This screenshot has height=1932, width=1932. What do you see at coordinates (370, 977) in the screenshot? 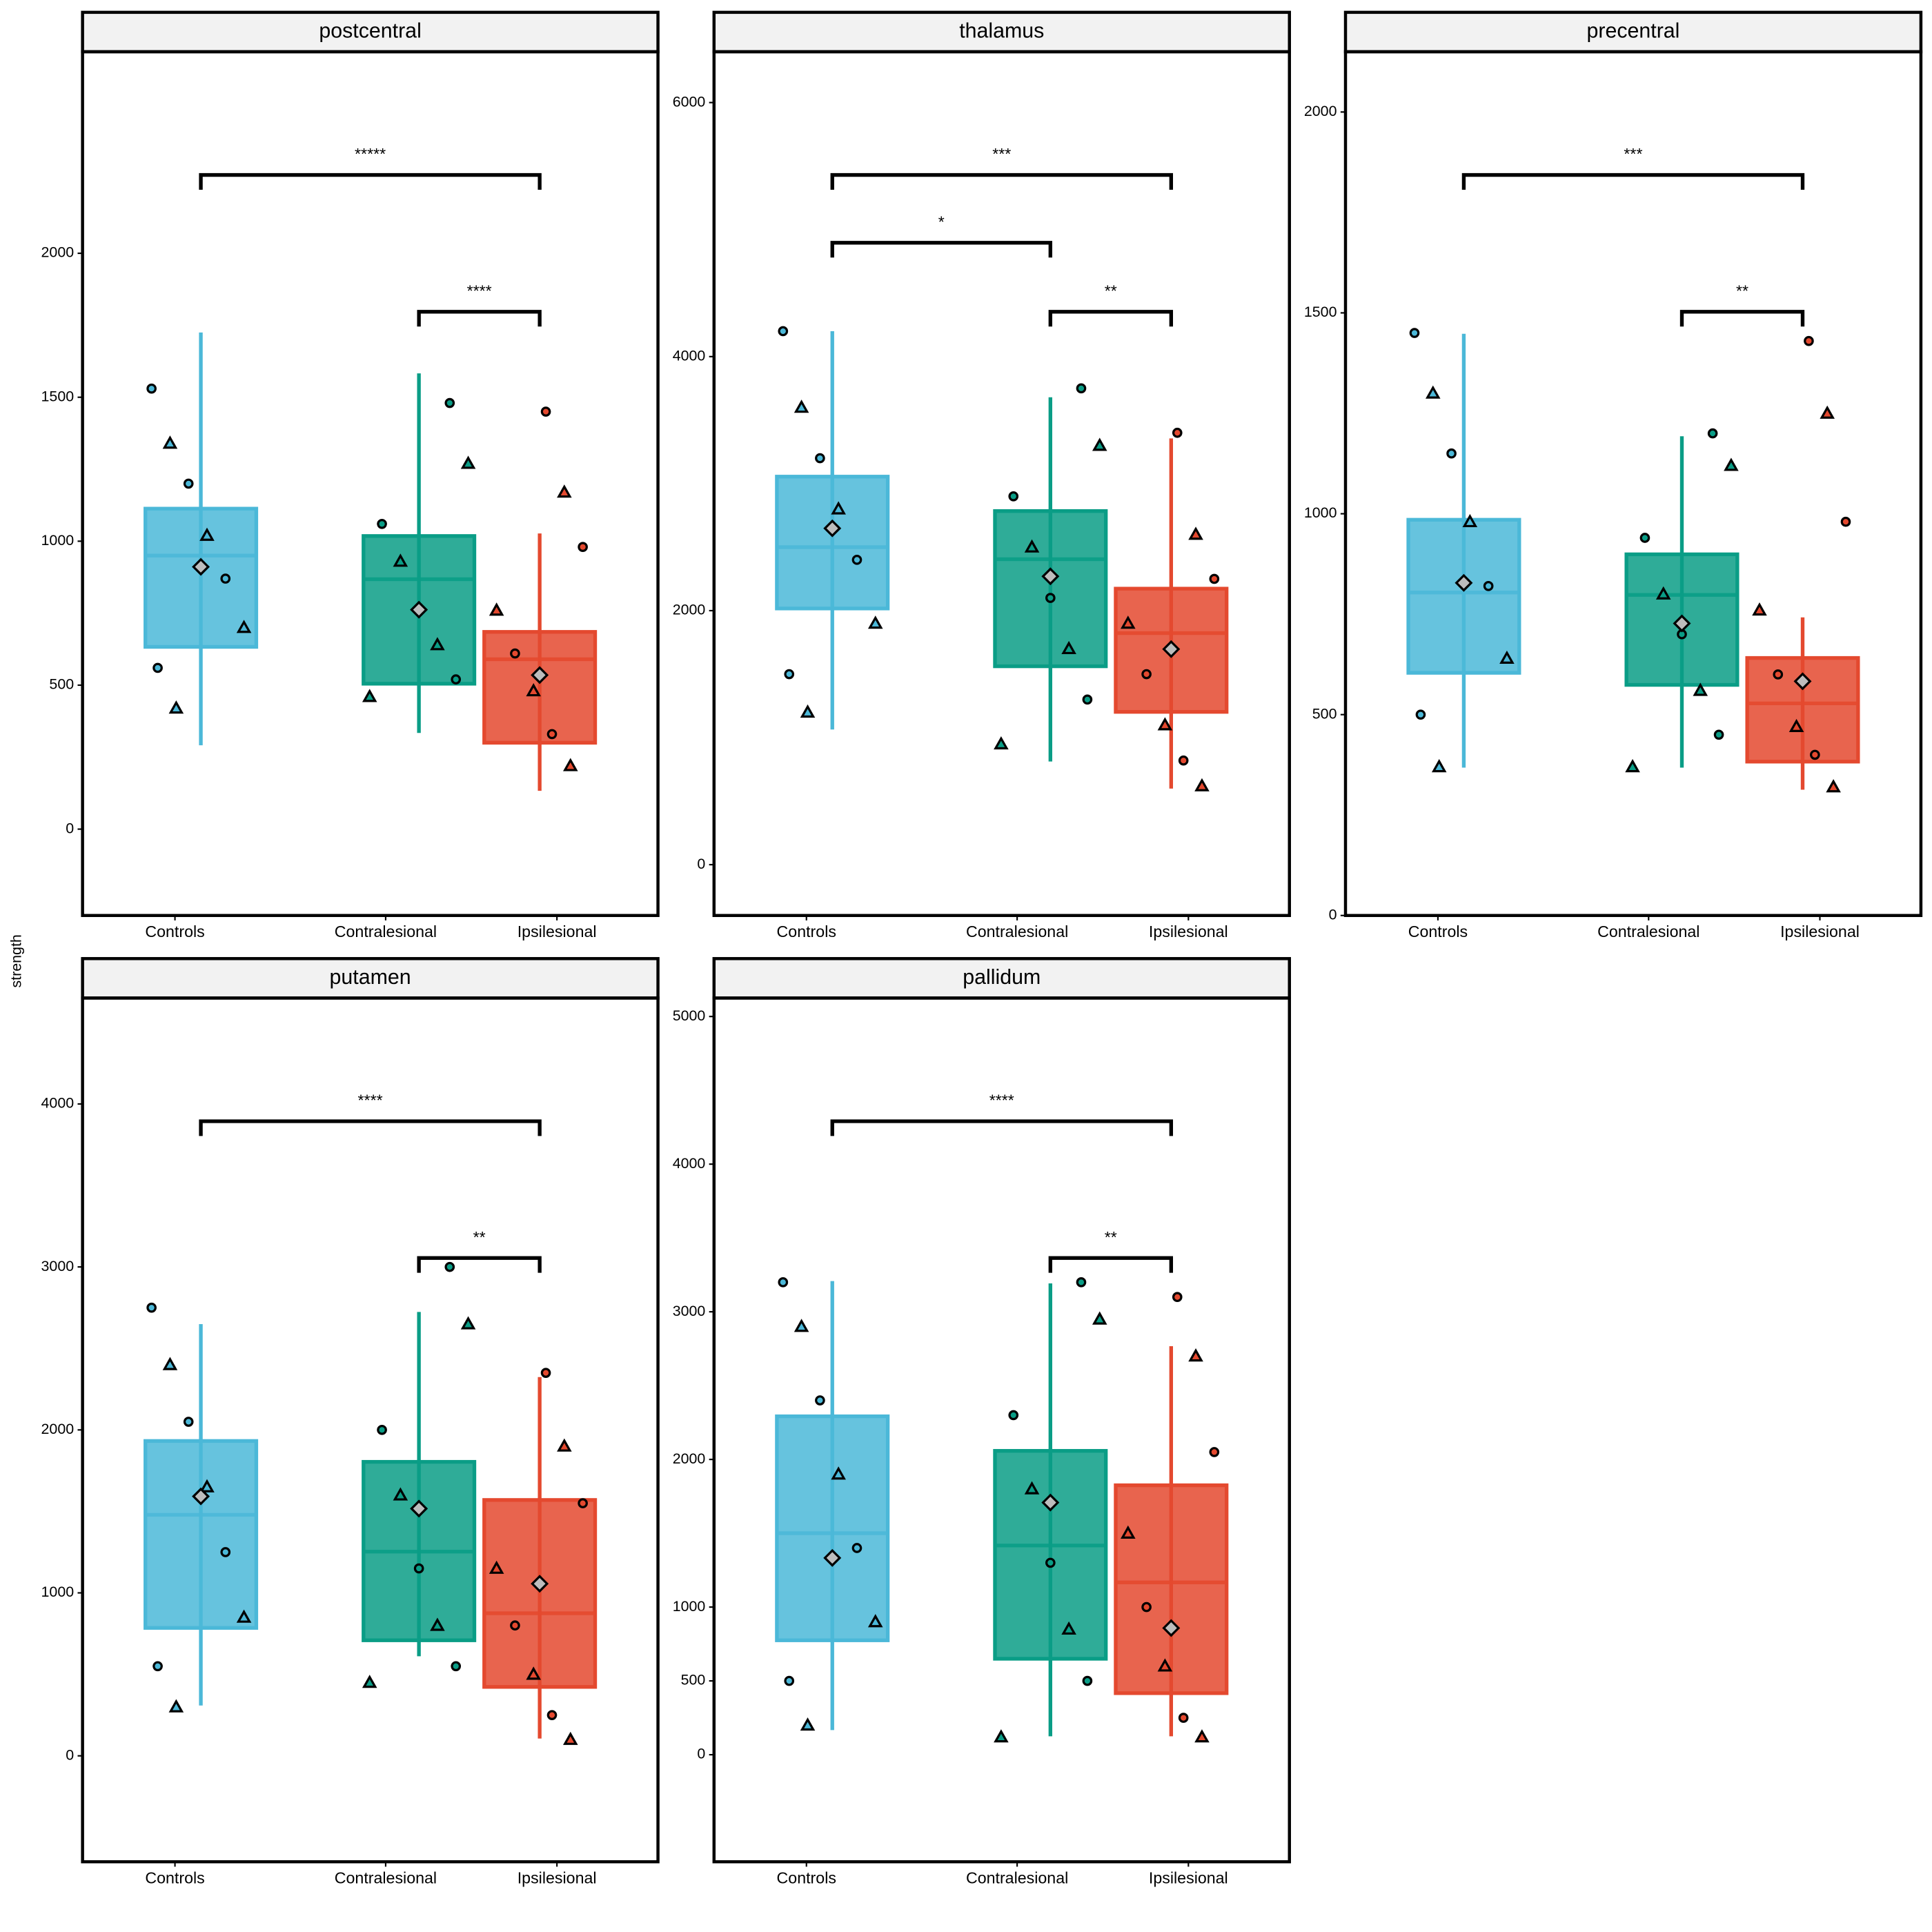
I see `panel-title: putamen` at bounding box center [370, 977].